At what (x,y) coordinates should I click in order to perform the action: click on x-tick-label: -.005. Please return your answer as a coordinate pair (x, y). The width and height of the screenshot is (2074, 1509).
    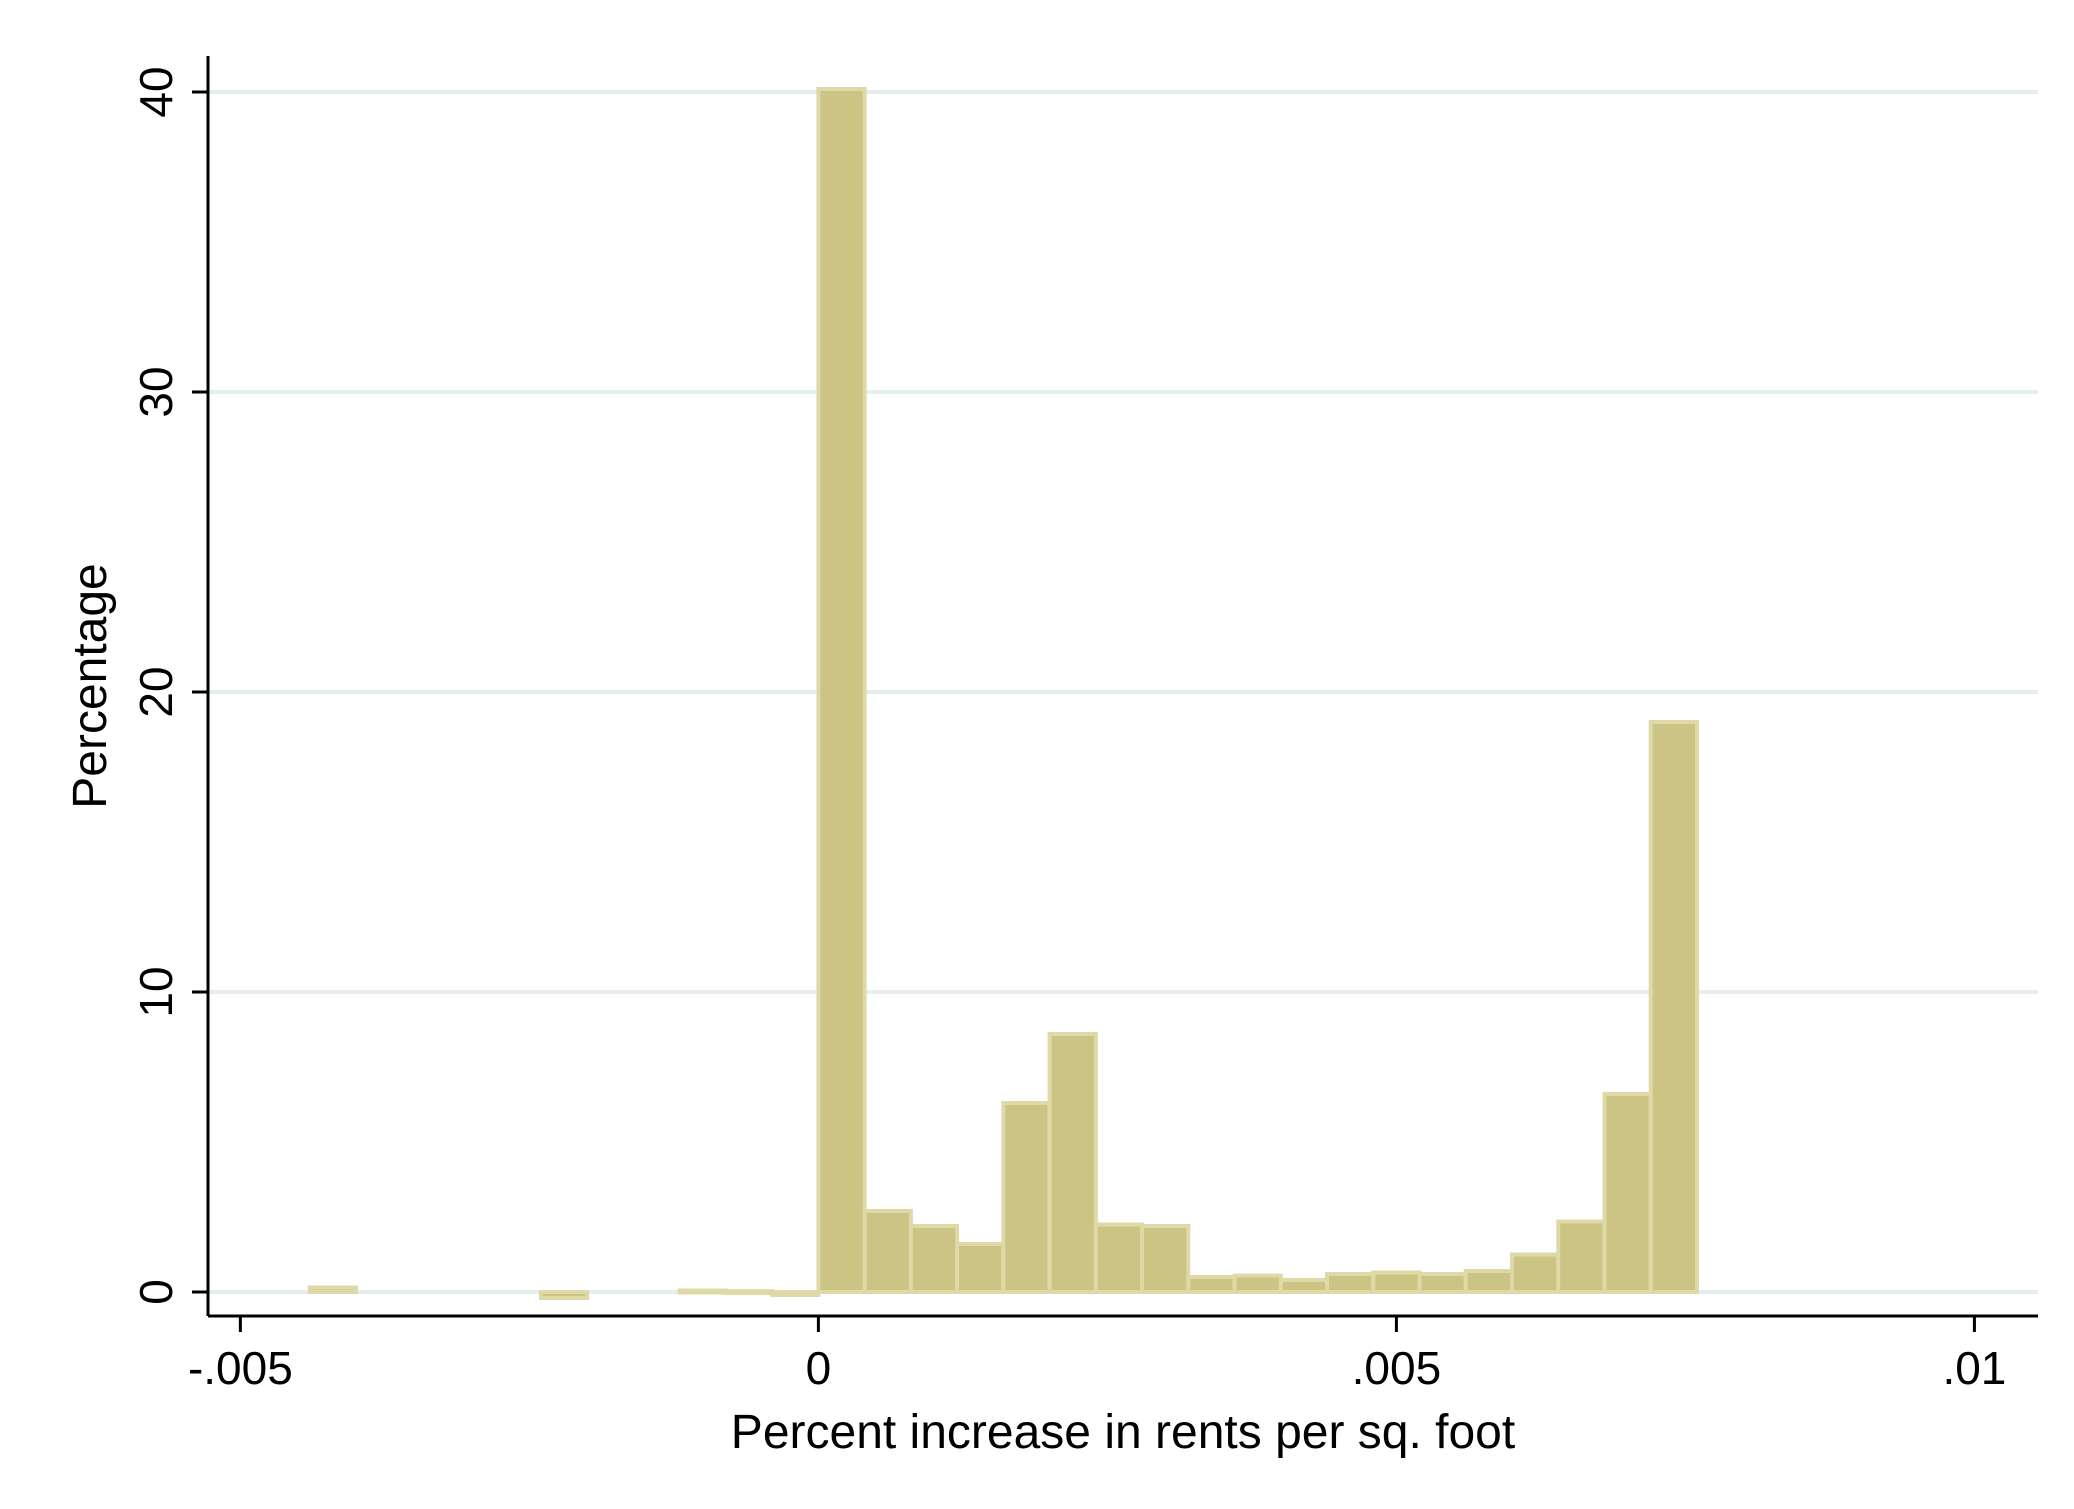
    Looking at the image, I should click on (240, 1368).